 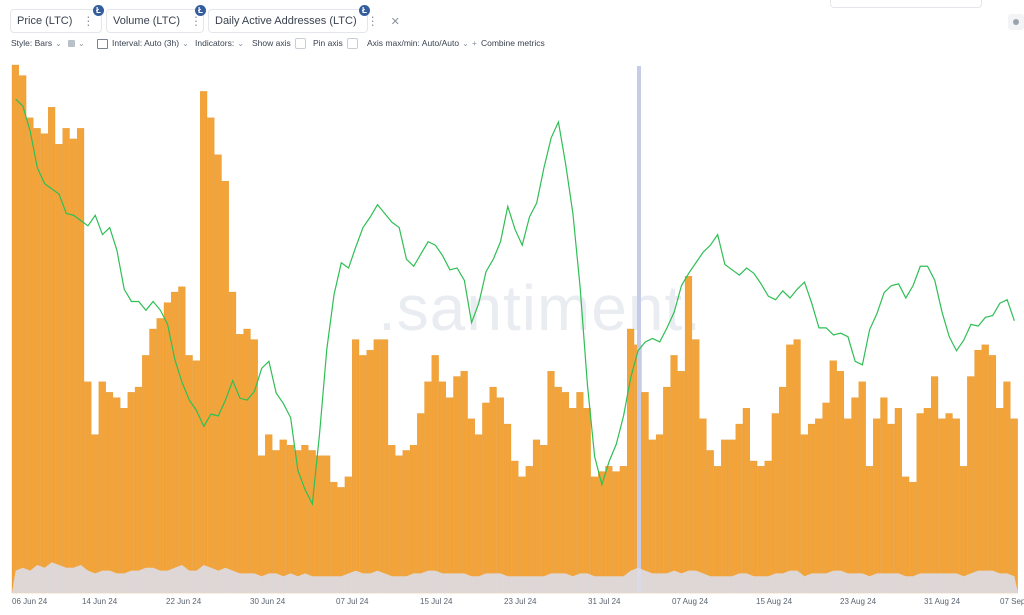 What do you see at coordinates (436, 601) in the screenshot?
I see `x-tick-label: 15 Jul 24` at bounding box center [436, 601].